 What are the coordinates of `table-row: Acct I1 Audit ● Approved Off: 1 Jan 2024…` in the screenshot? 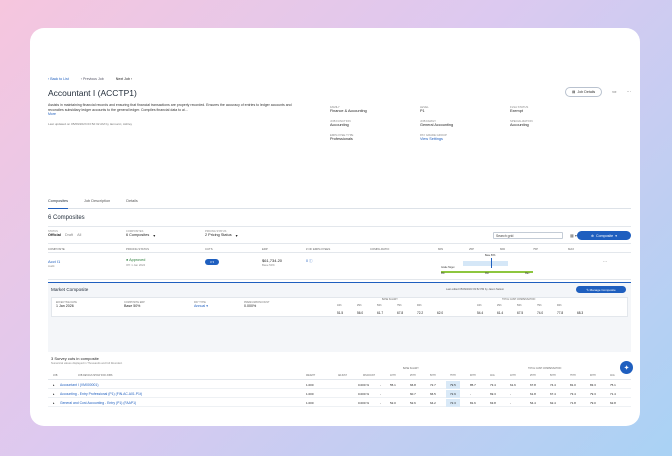 It's located at (339, 267).